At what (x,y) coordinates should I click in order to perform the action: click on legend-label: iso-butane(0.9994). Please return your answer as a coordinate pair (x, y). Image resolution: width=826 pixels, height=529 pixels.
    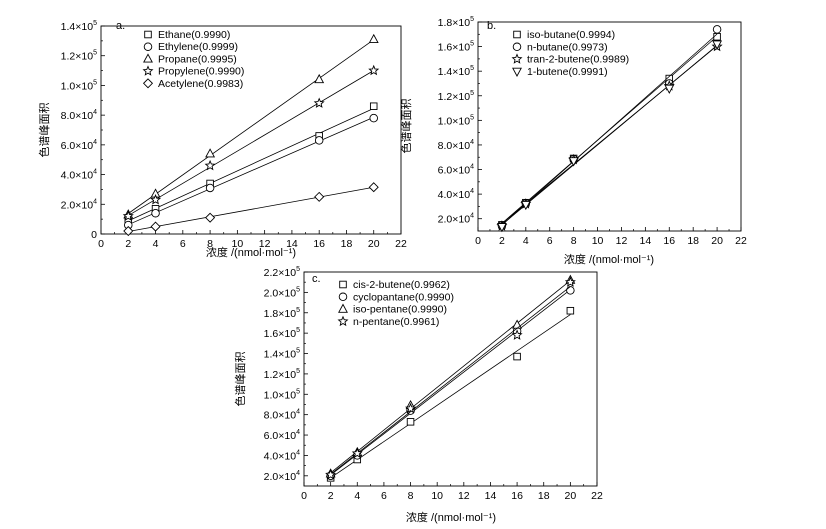
    Looking at the image, I should click on (571, 35).